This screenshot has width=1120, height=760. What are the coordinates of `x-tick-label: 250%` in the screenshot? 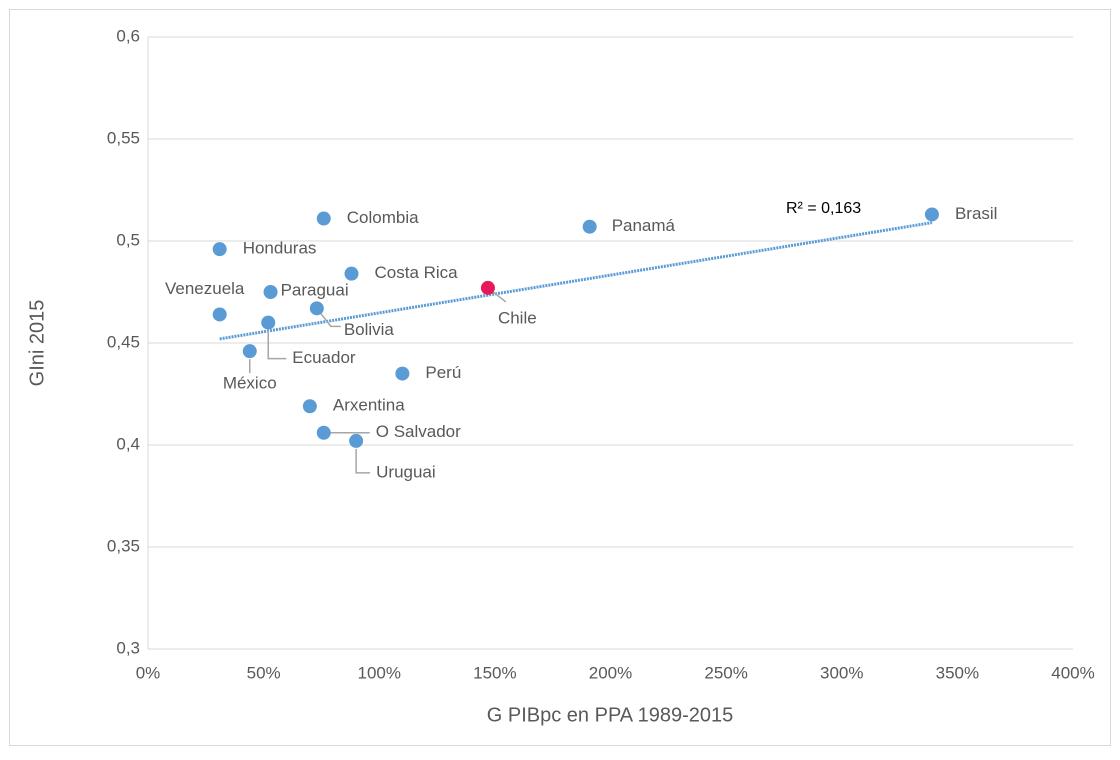 It's located at (725, 672).